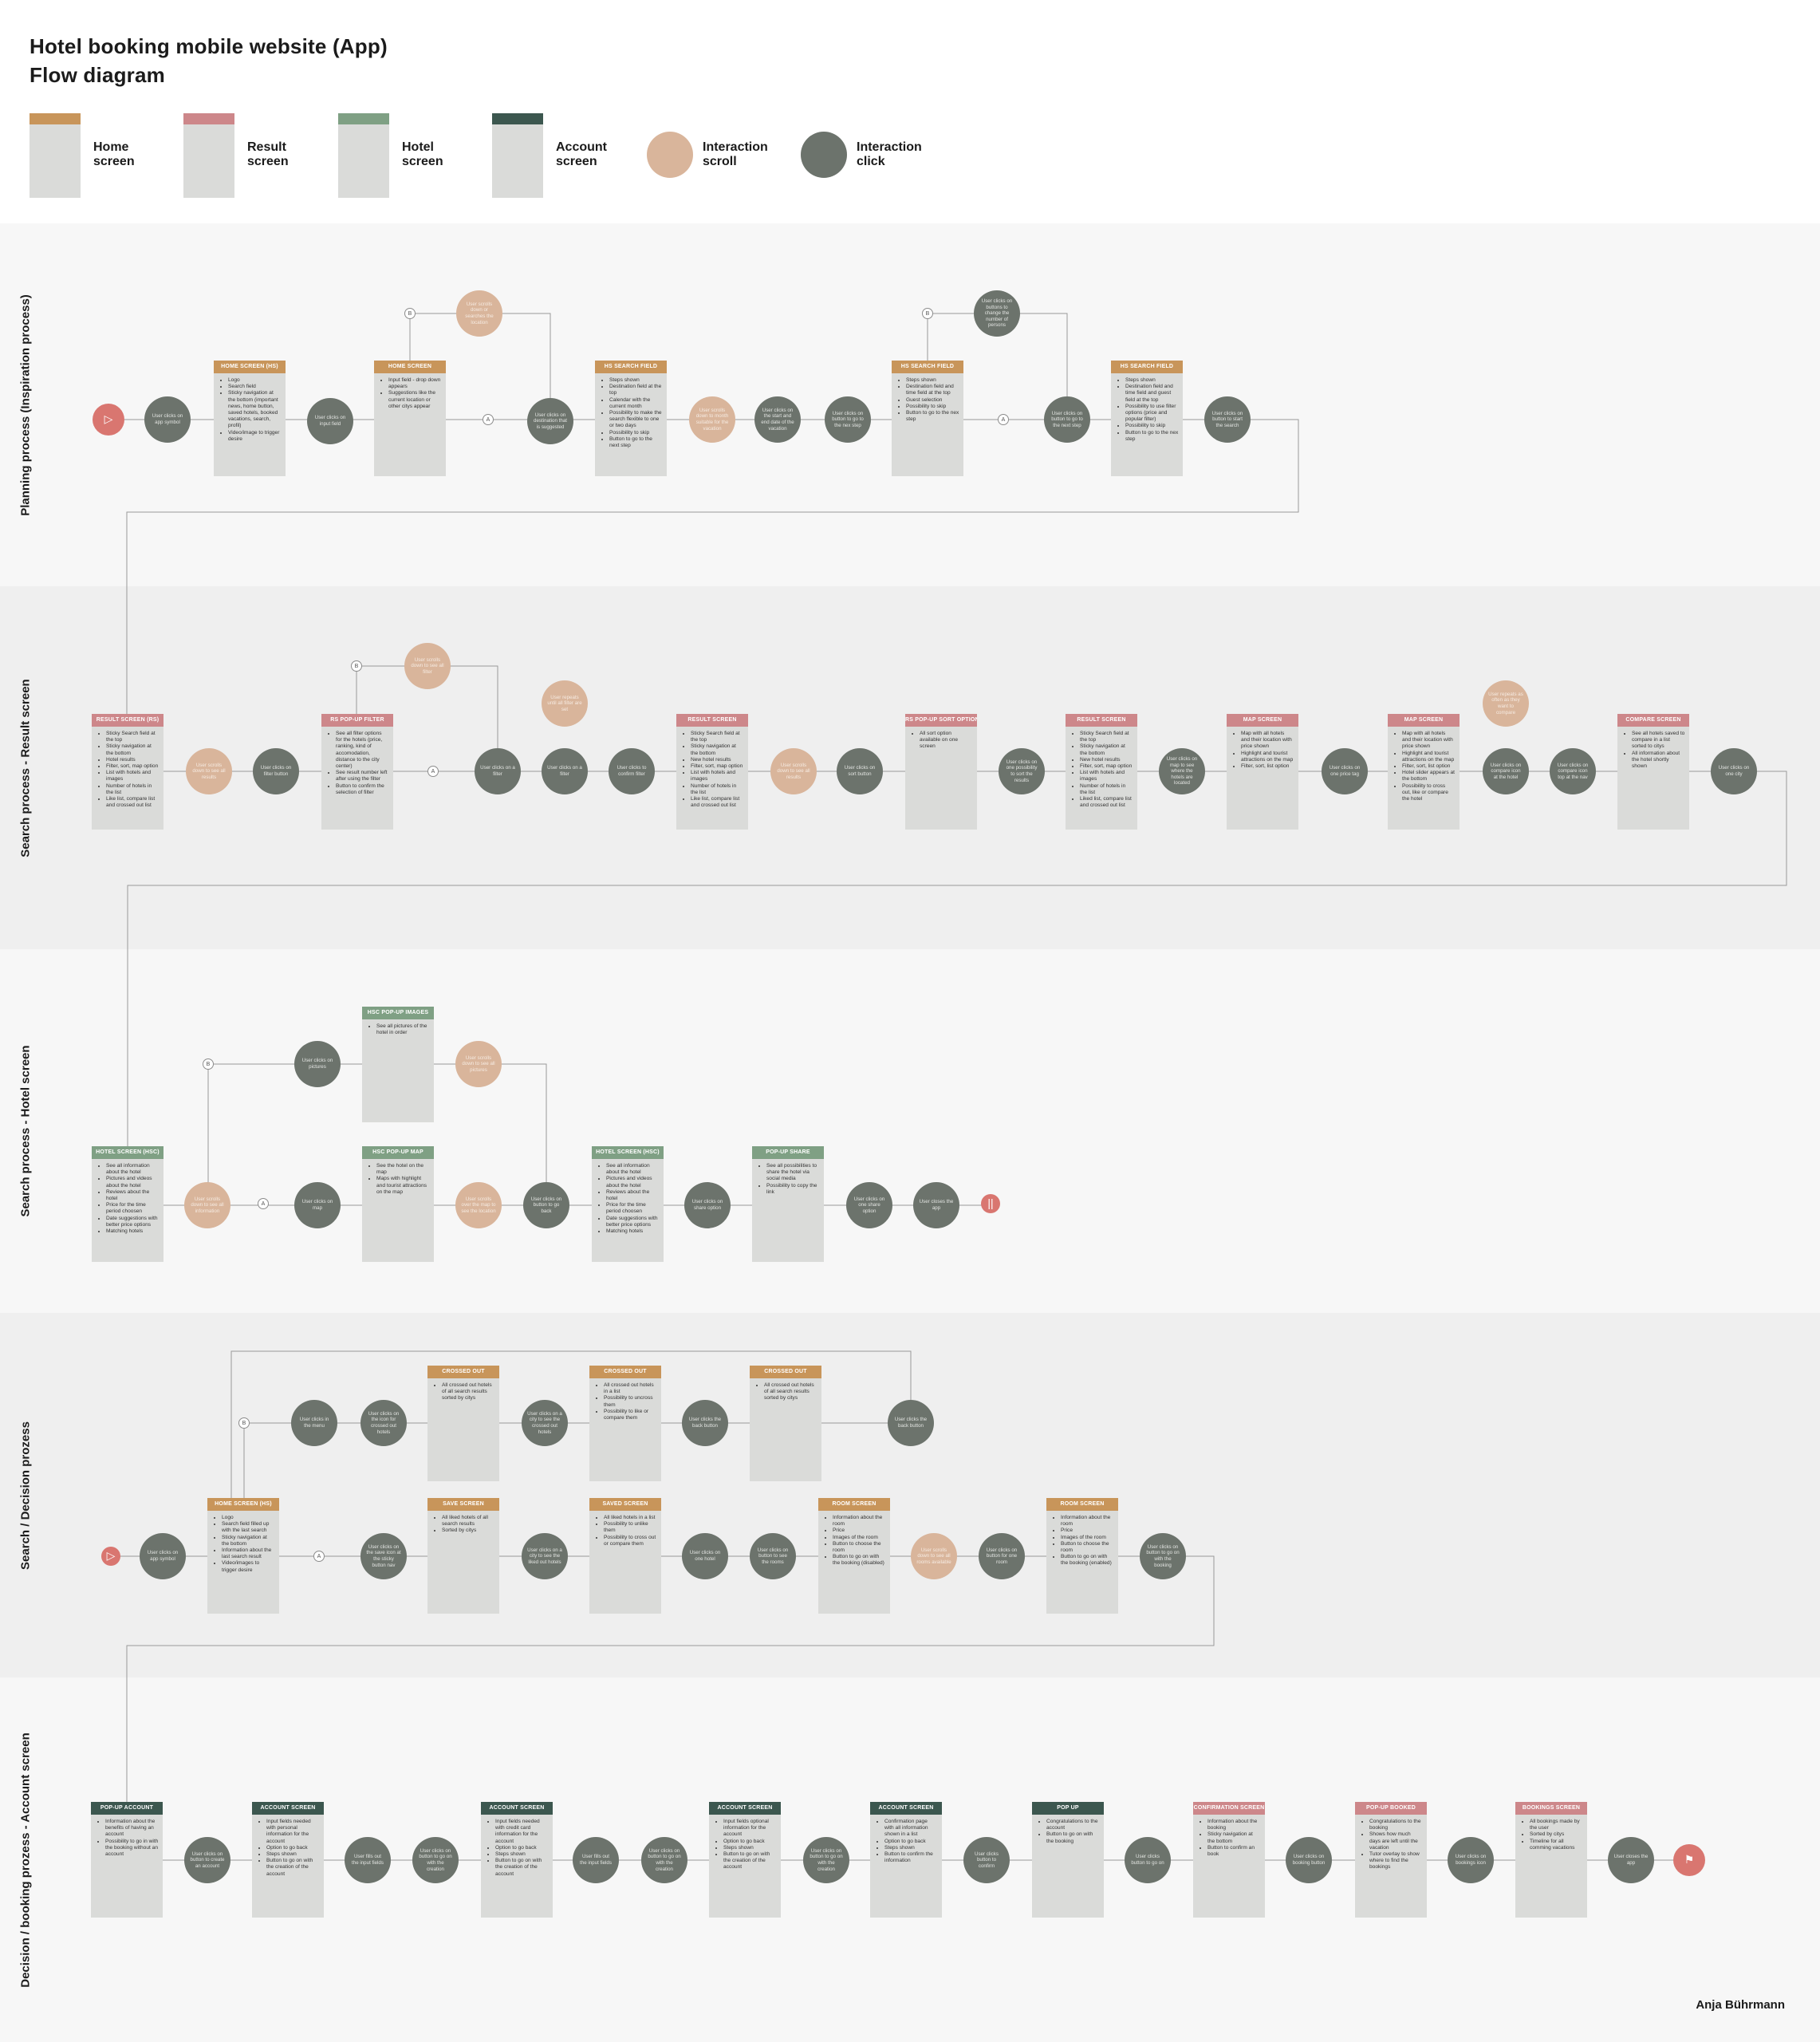 This screenshot has height=2042, width=1820. I want to click on legend-swatch, so click(363, 155).